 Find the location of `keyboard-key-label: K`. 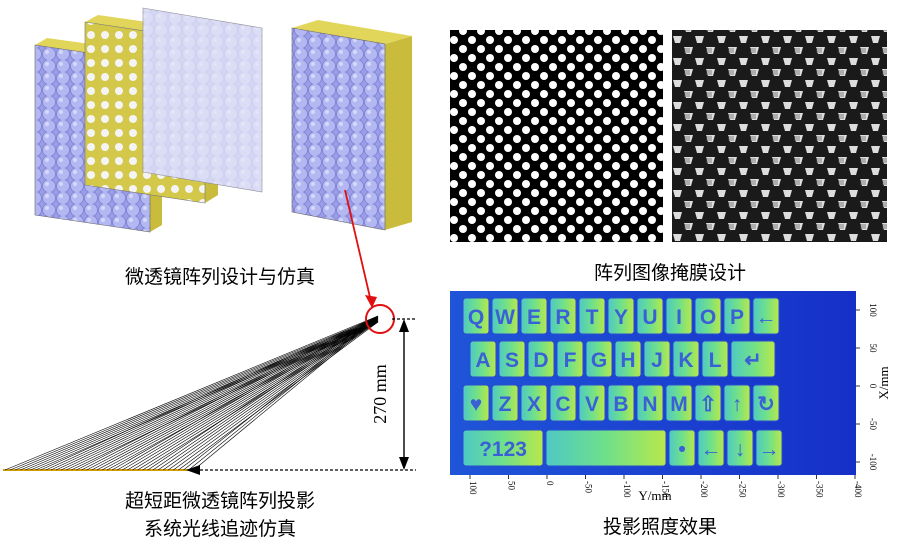

keyboard-key-label: K is located at coordinates (685, 360).